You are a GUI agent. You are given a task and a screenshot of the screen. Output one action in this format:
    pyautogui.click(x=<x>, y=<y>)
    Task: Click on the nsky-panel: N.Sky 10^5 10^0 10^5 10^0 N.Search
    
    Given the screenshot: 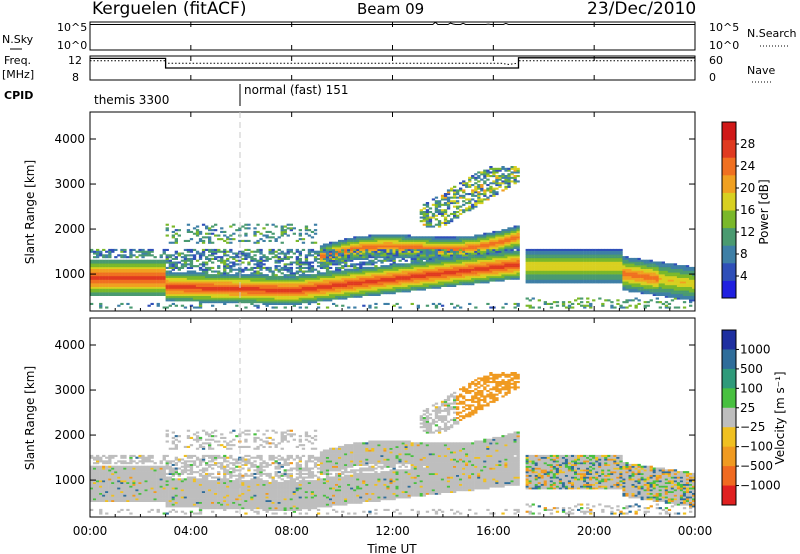 What is the action you would take?
    pyautogui.click(x=399, y=36)
    